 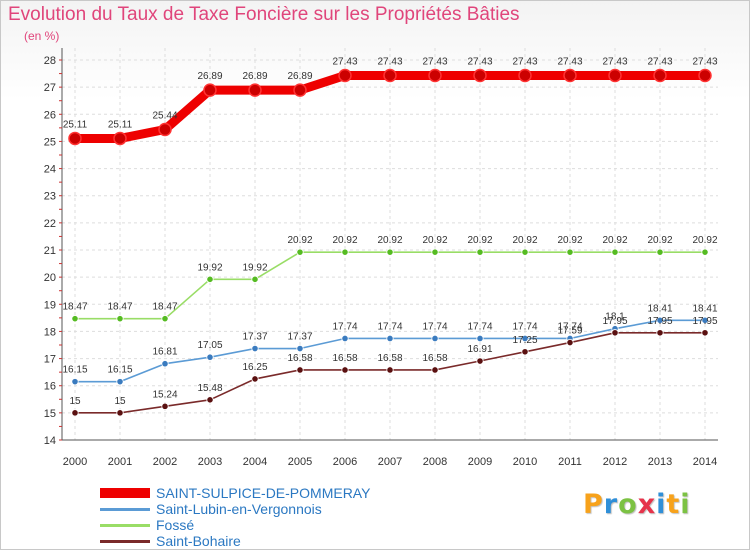 What do you see at coordinates (50, 115) in the screenshot?
I see `y-tick-label: 26` at bounding box center [50, 115].